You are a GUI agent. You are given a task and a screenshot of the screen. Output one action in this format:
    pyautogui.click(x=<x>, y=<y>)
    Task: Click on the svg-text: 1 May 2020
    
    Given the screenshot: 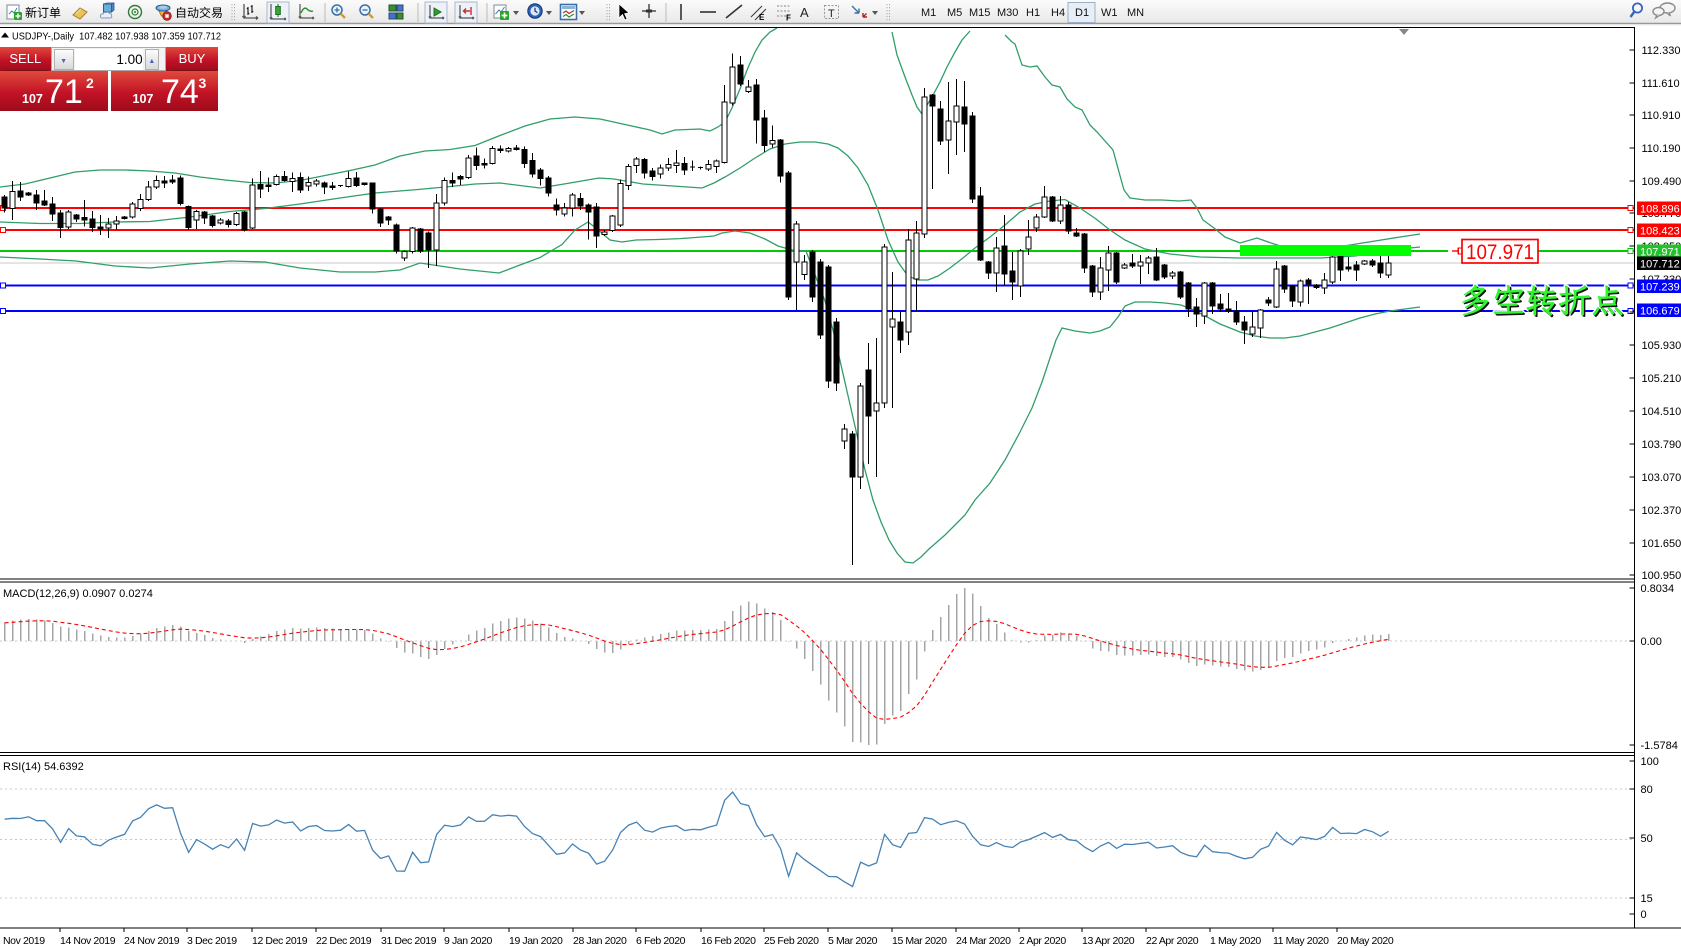 What is the action you would take?
    pyautogui.click(x=1235, y=941)
    